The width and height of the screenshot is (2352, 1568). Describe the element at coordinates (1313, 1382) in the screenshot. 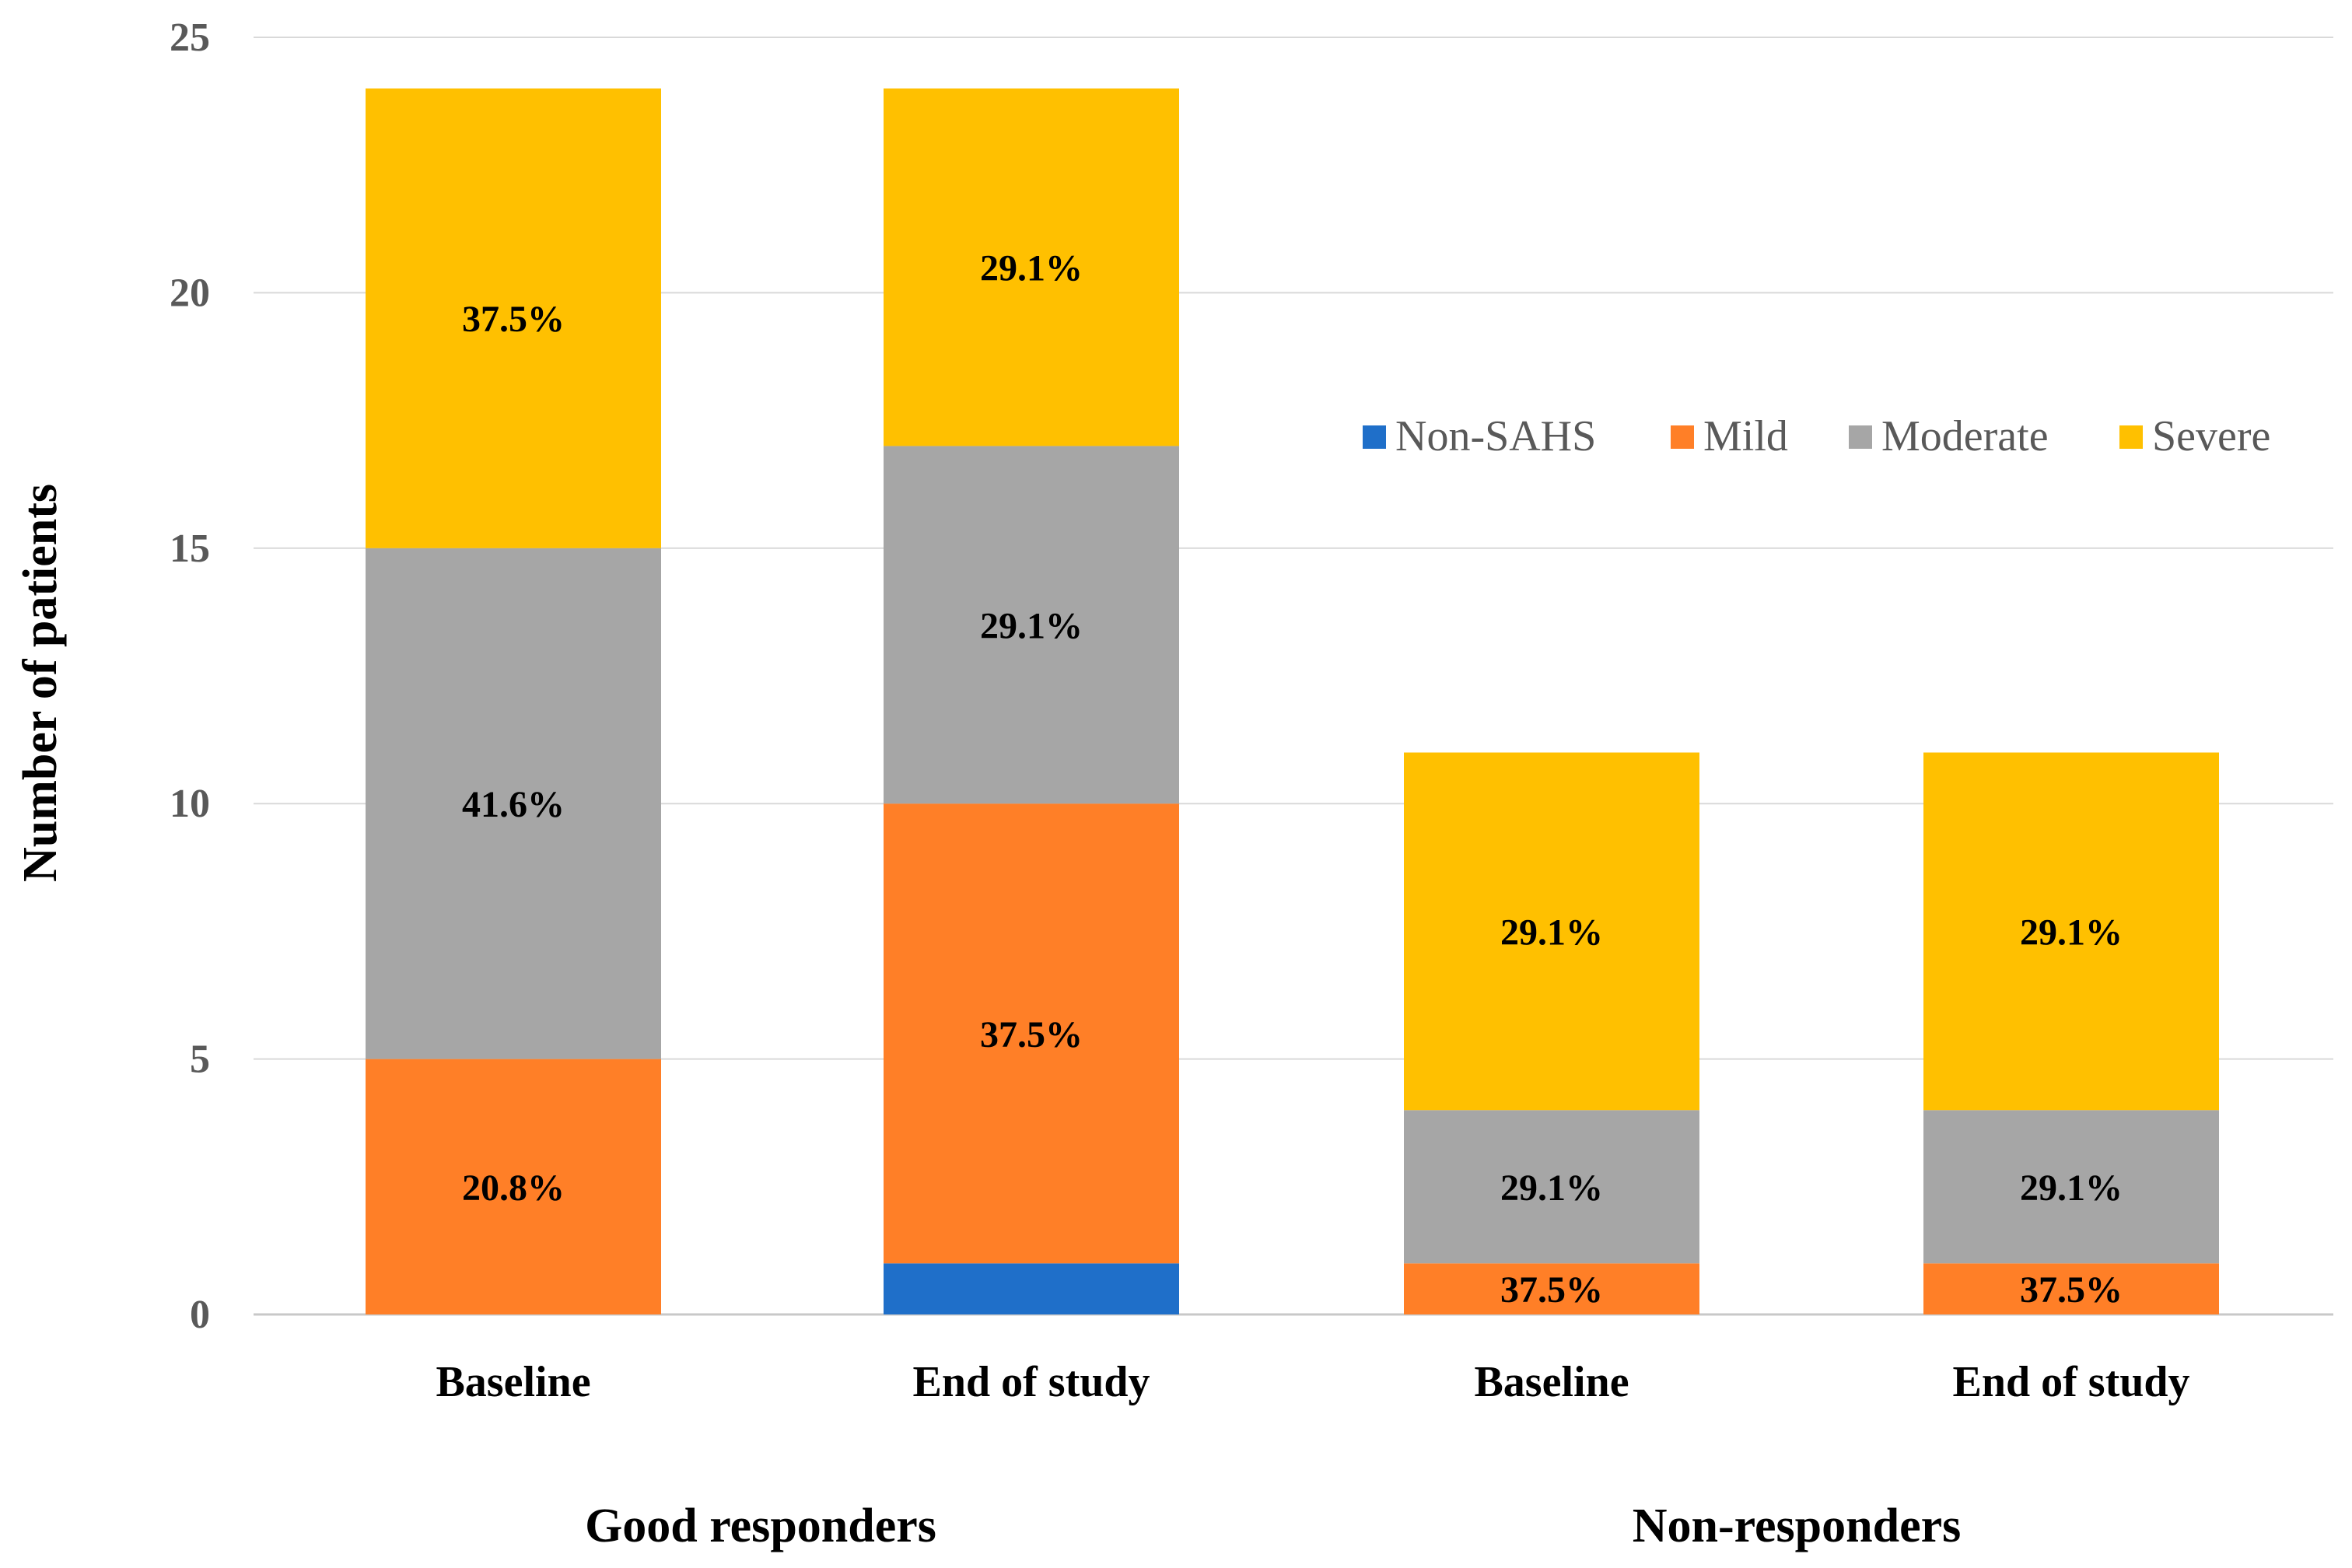

I see `x-axis-categories: Baseline End of study Baseline End of study` at that location.